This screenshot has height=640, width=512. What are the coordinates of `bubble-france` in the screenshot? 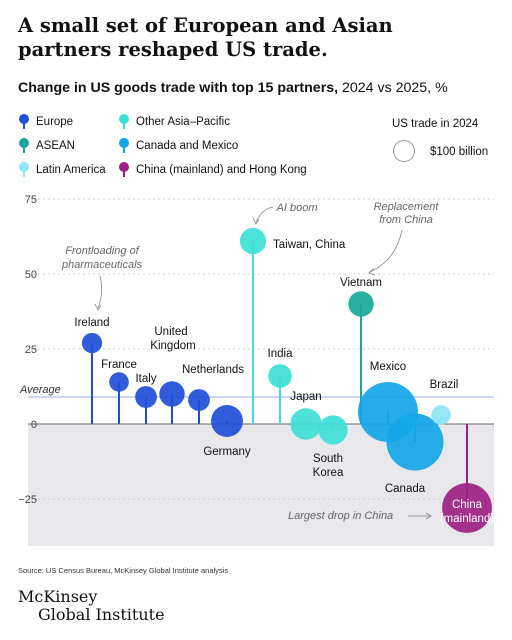 It's located at (119, 382).